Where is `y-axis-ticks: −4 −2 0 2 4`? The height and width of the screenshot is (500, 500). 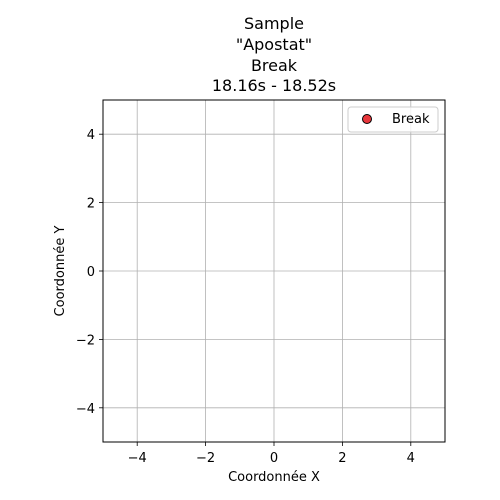
y-axis-ticks: −4 −2 0 2 4 is located at coordinates (89, 272).